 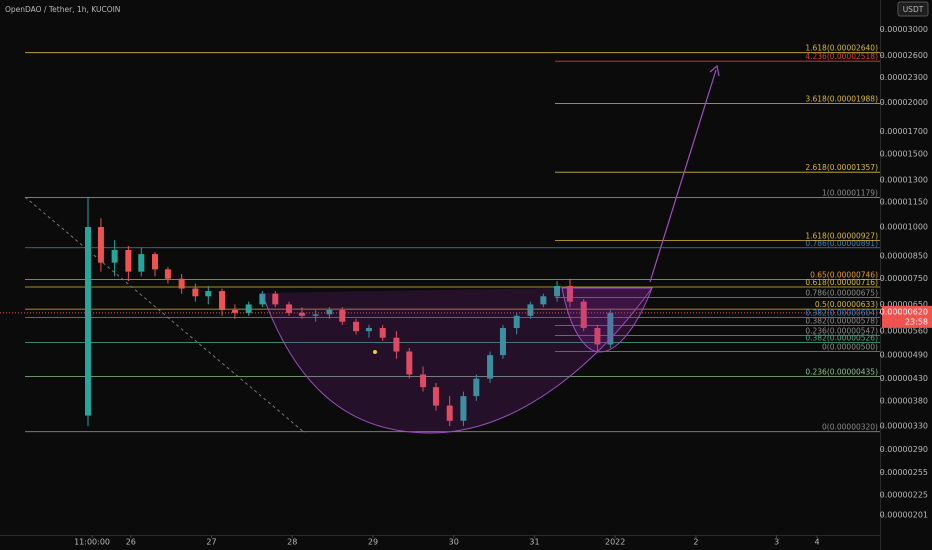 What do you see at coordinates (904, 378) in the screenshot?
I see `y-tick-label: 0.00000430` at bounding box center [904, 378].